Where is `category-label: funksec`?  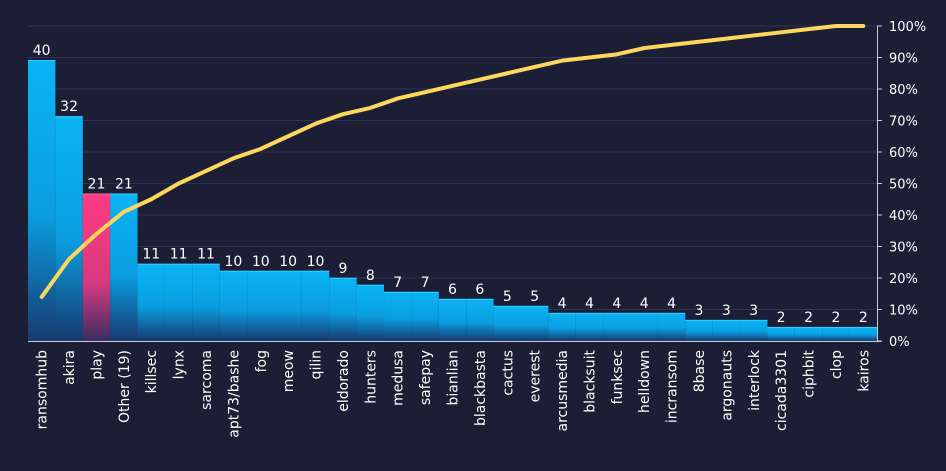
category-label: funksec is located at coordinates (618, 377).